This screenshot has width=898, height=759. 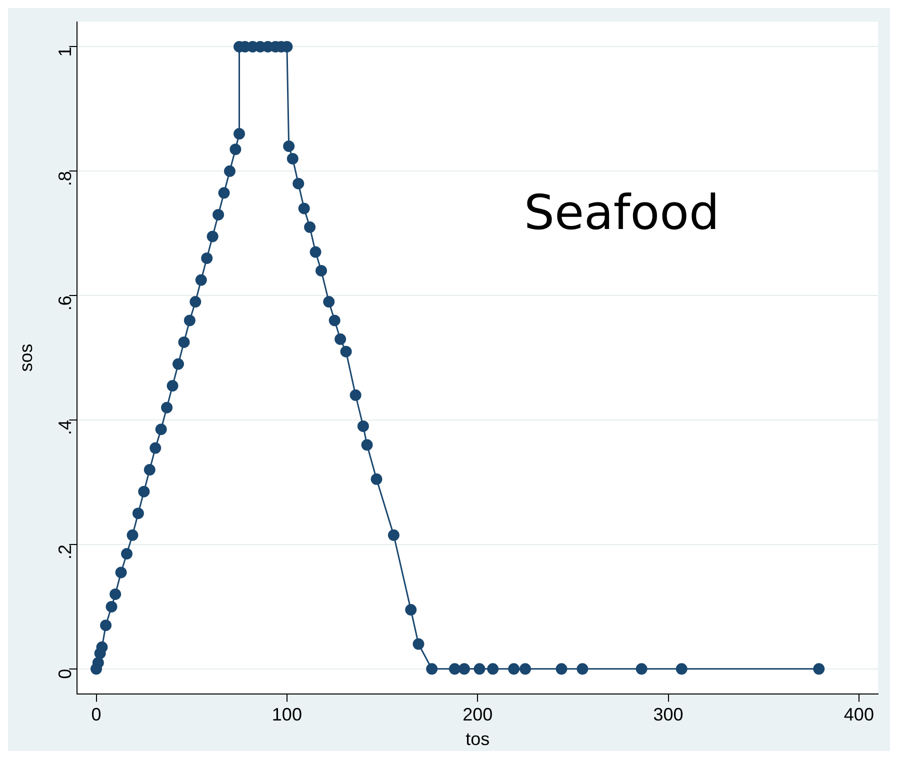 What do you see at coordinates (287, 714) in the screenshot?
I see `x-tick-label: 100` at bounding box center [287, 714].